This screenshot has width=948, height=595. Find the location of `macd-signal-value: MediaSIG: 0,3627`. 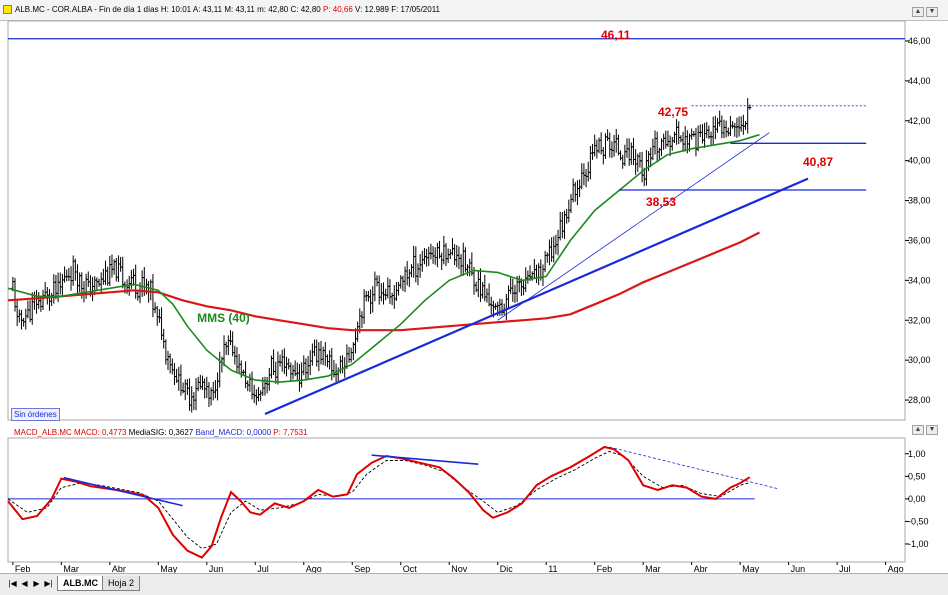

macd-signal-value: MediaSIG: 0,3627 is located at coordinates (161, 432).